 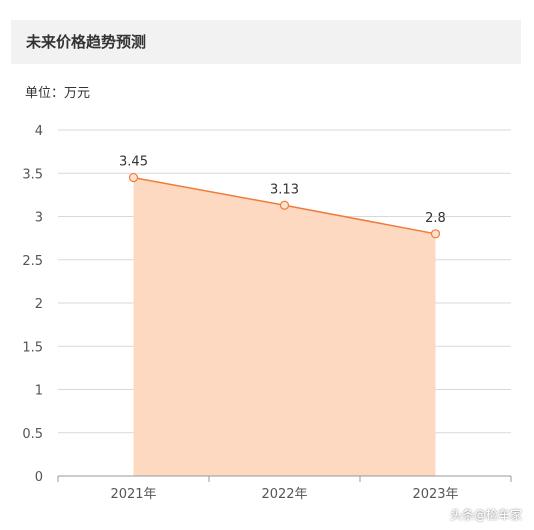 What do you see at coordinates (32, 347) in the screenshot?
I see `y-tick-label: 1.5` at bounding box center [32, 347].